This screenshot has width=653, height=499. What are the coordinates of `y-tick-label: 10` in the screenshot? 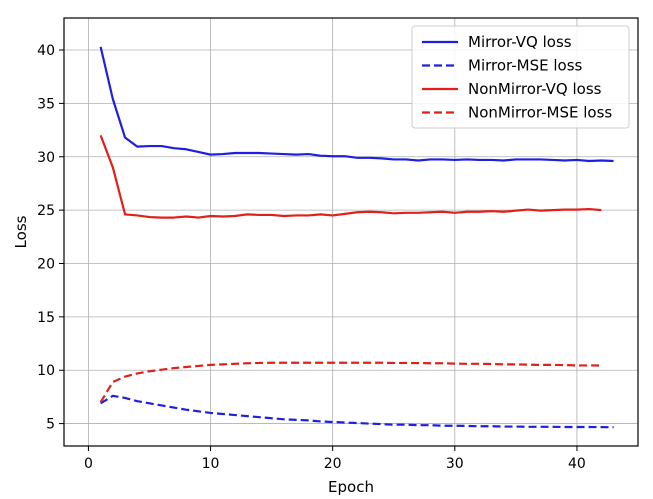 It's located at (46, 371).